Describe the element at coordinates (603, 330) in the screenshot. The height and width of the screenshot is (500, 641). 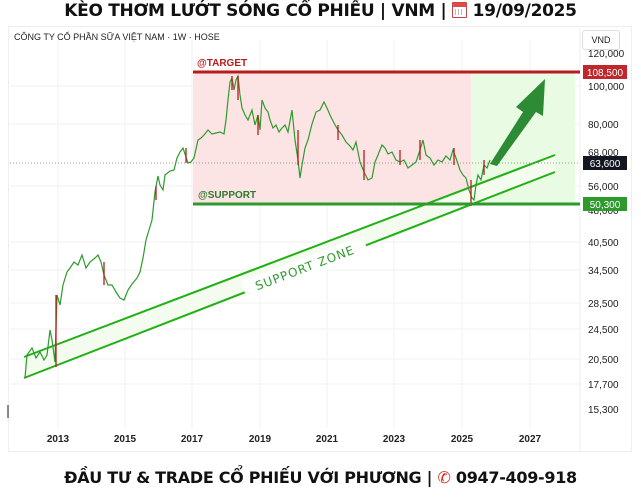
I see `svg-text: 24,500` at that location.